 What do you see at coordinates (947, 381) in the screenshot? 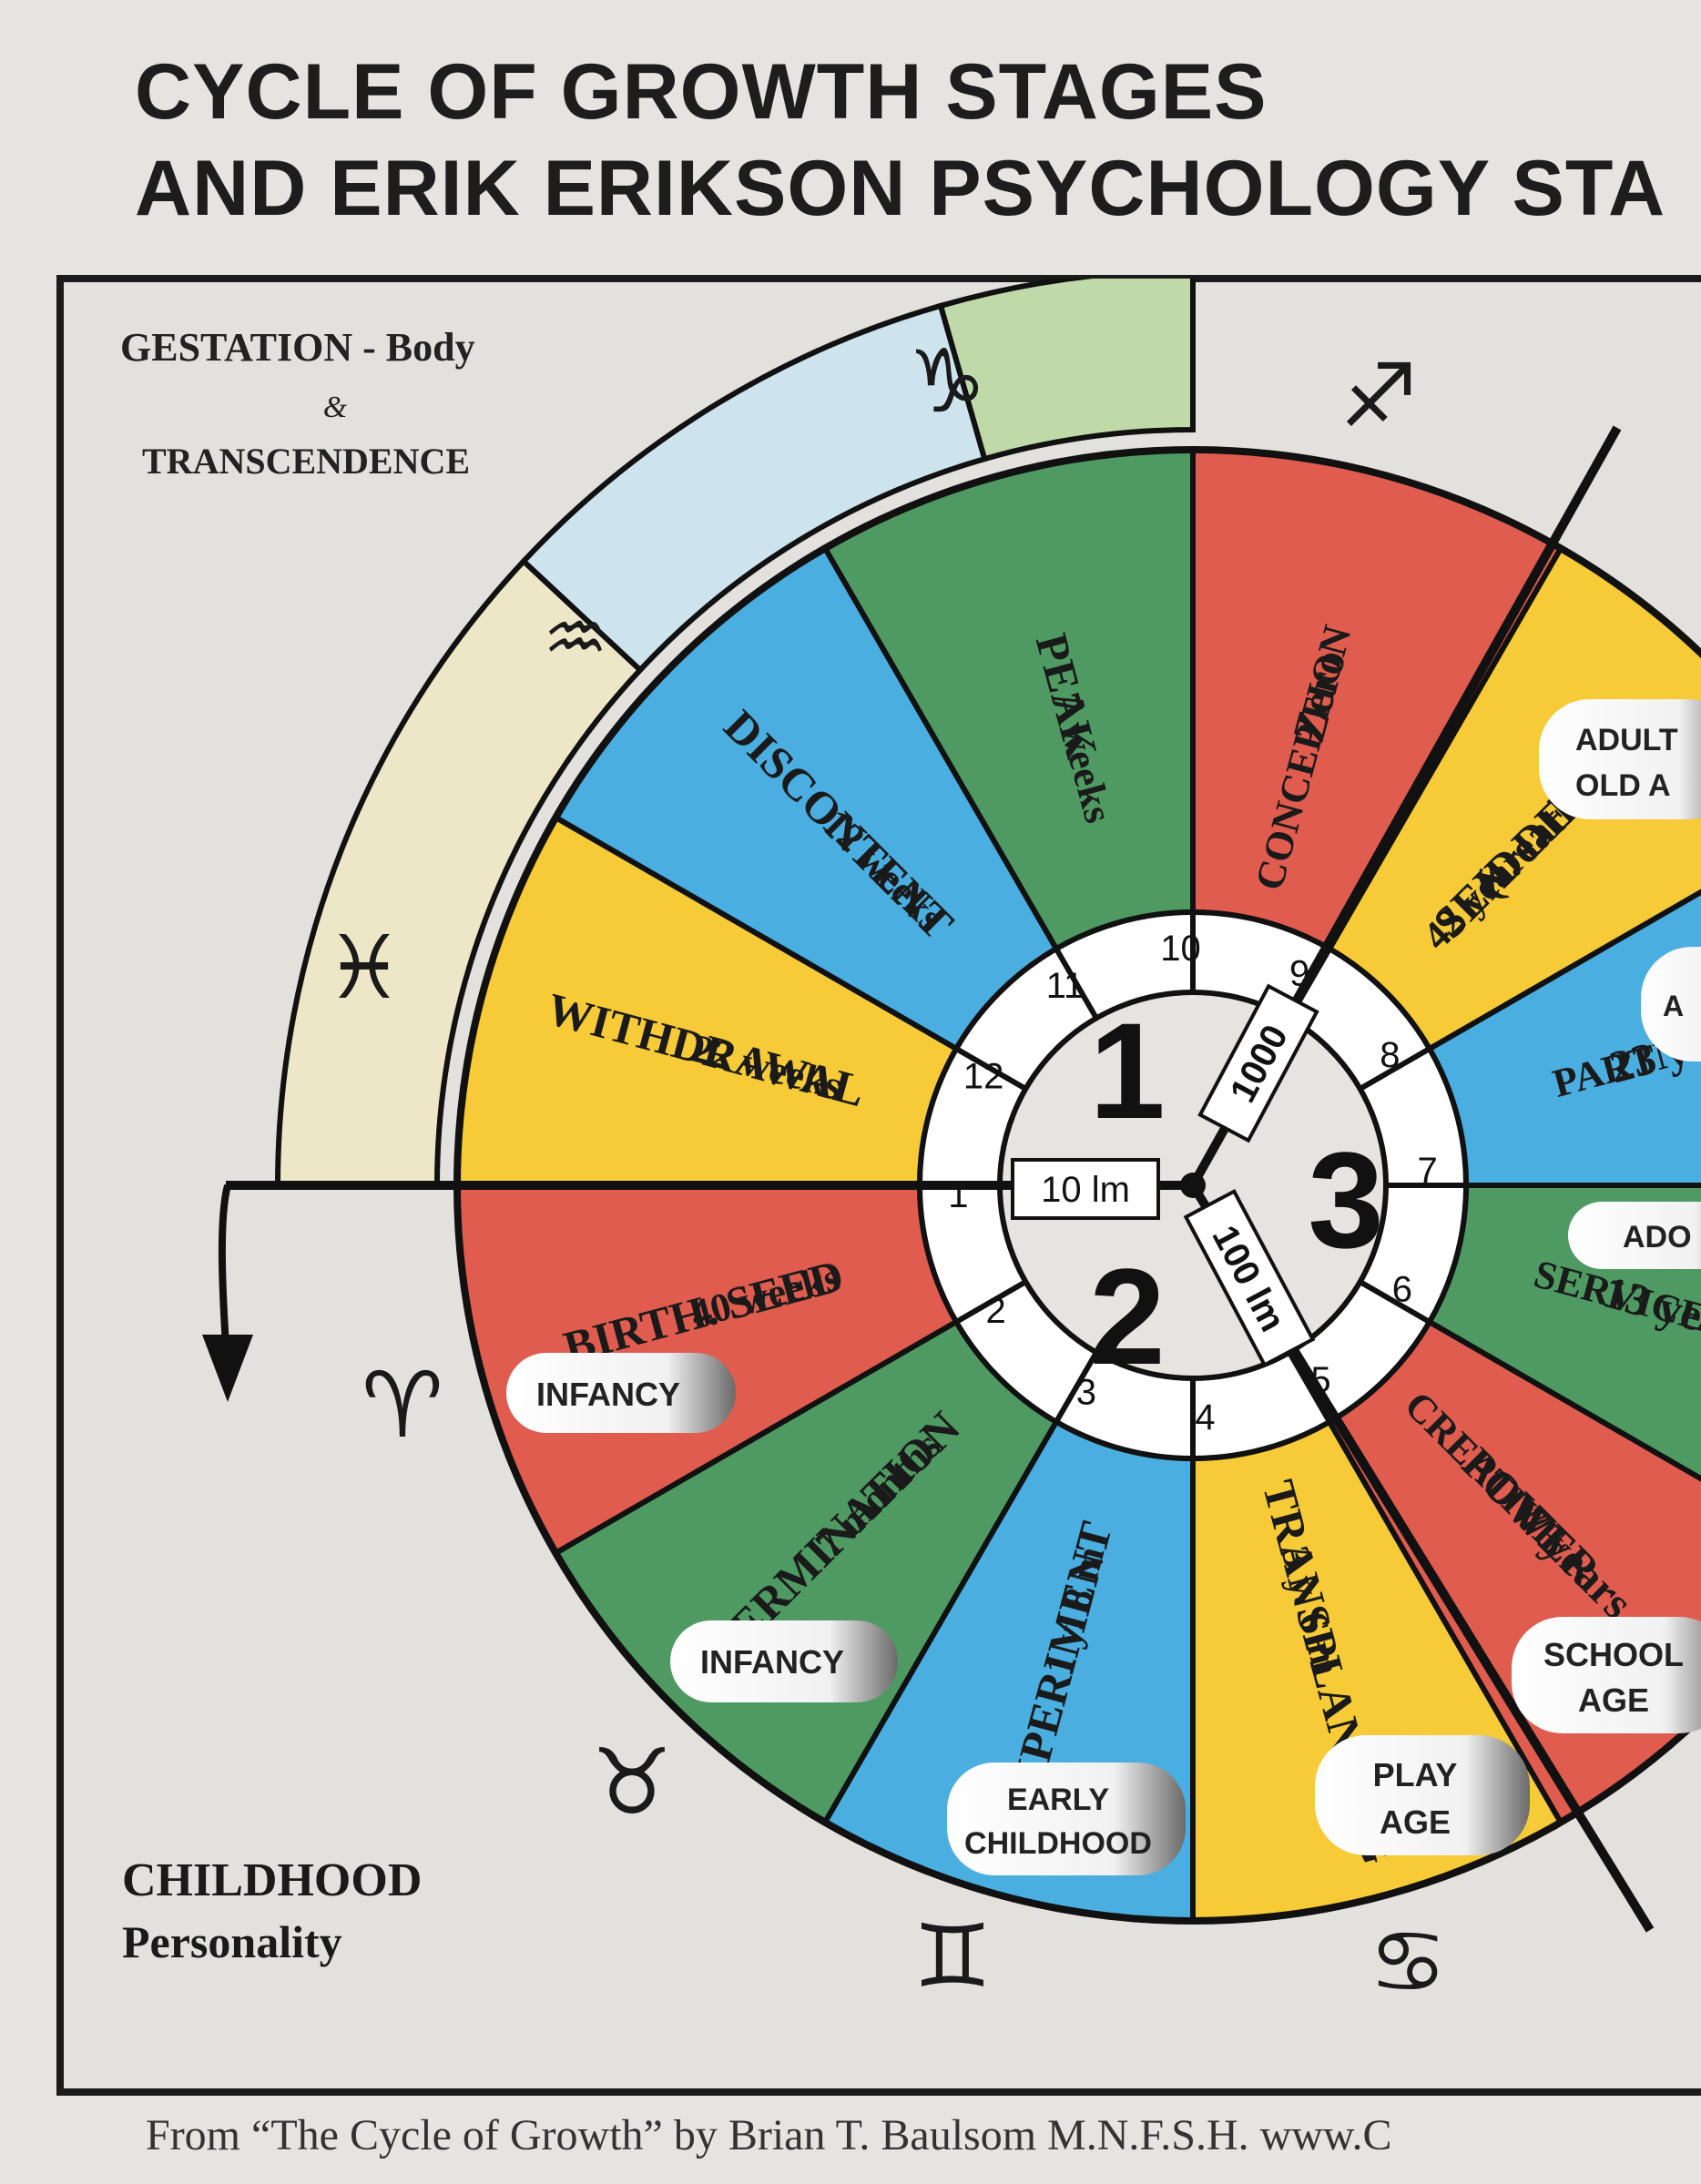
I see `capricorn-icon: ♑` at bounding box center [947, 381].